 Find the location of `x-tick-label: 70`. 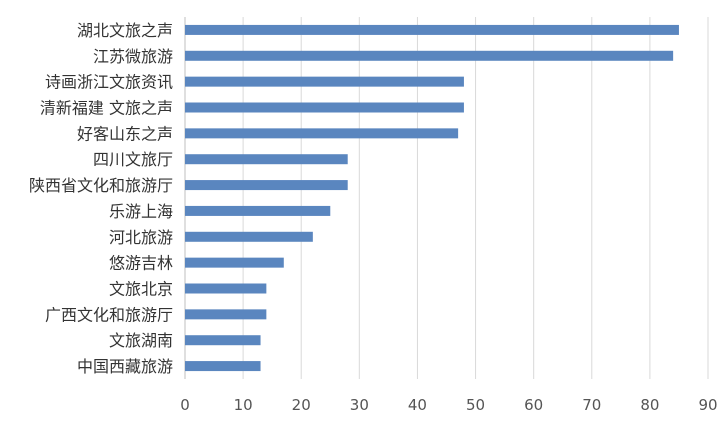

x-tick-label: 70 is located at coordinates (591, 405).